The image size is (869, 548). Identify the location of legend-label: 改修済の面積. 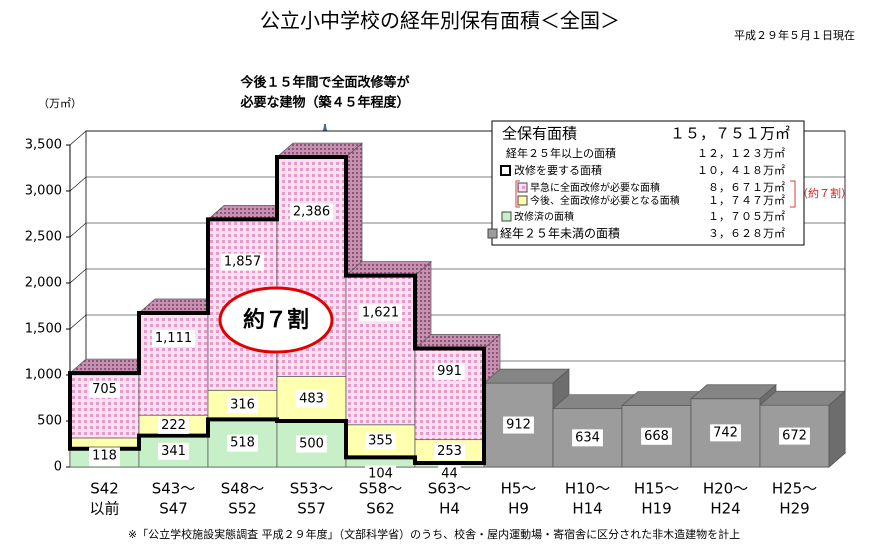
(544, 216).